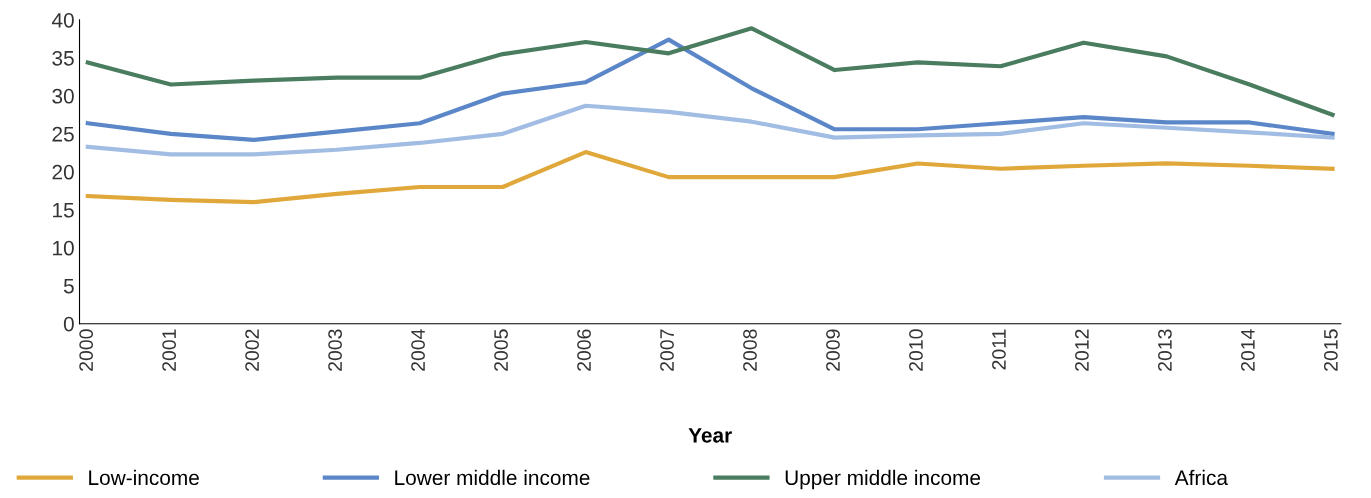  I want to click on y-tick-label: 40, so click(62, 20).